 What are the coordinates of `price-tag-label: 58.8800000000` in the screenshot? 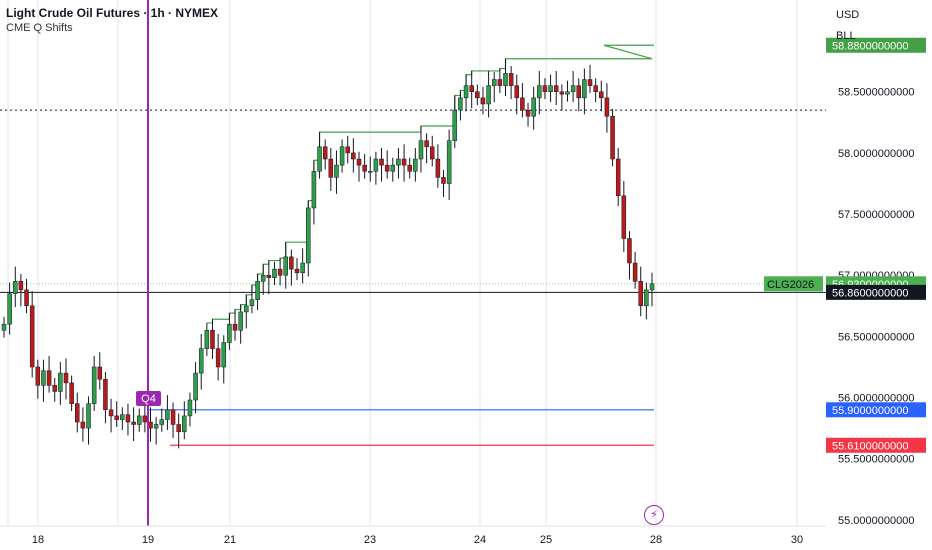 It's located at (870, 46).